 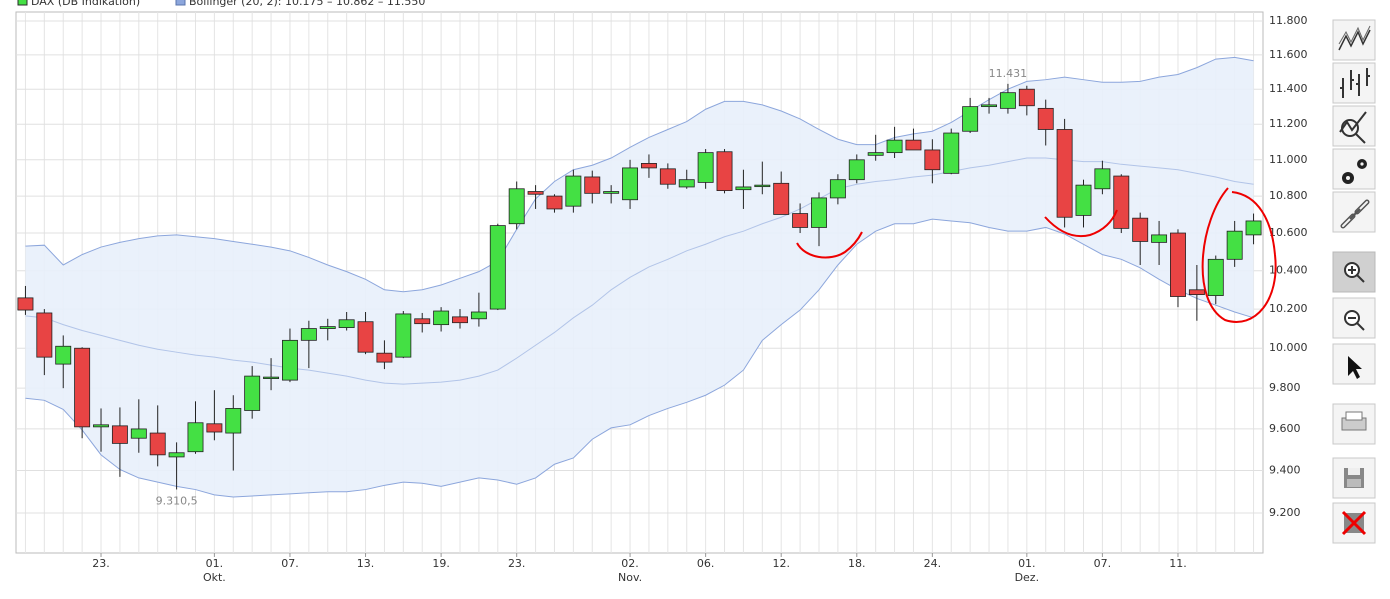 What do you see at coordinates (630, 563) in the screenshot?
I see `x-tick-label: 02.` at bounding box center [630, 563].